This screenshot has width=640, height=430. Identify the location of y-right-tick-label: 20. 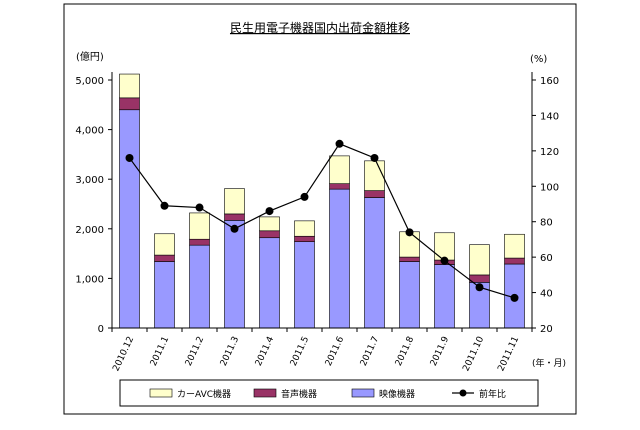
(546, 329).